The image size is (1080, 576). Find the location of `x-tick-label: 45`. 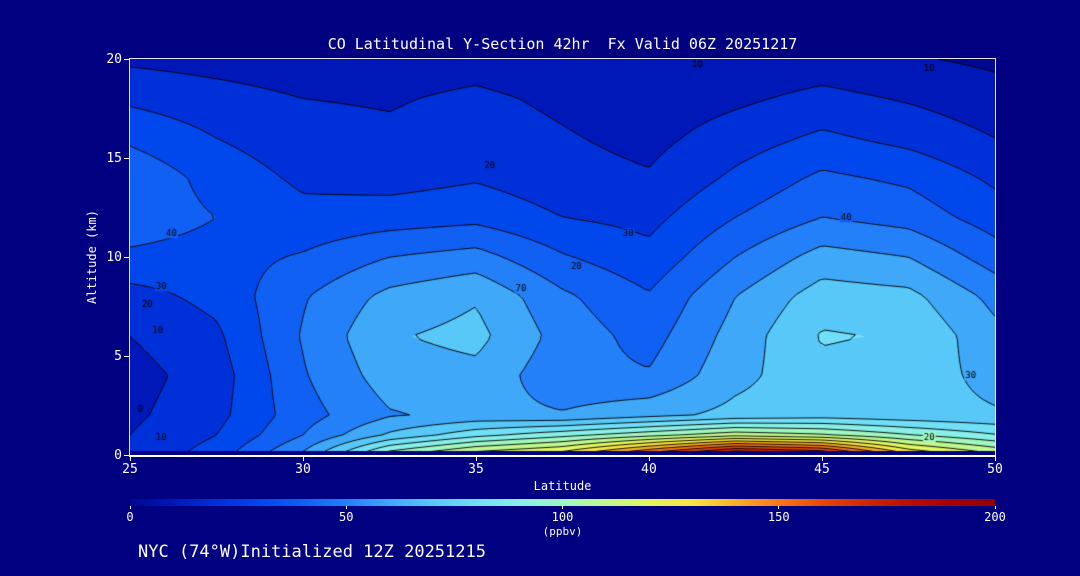

x-tick-label: 45 is located at coordinates (822, 469).